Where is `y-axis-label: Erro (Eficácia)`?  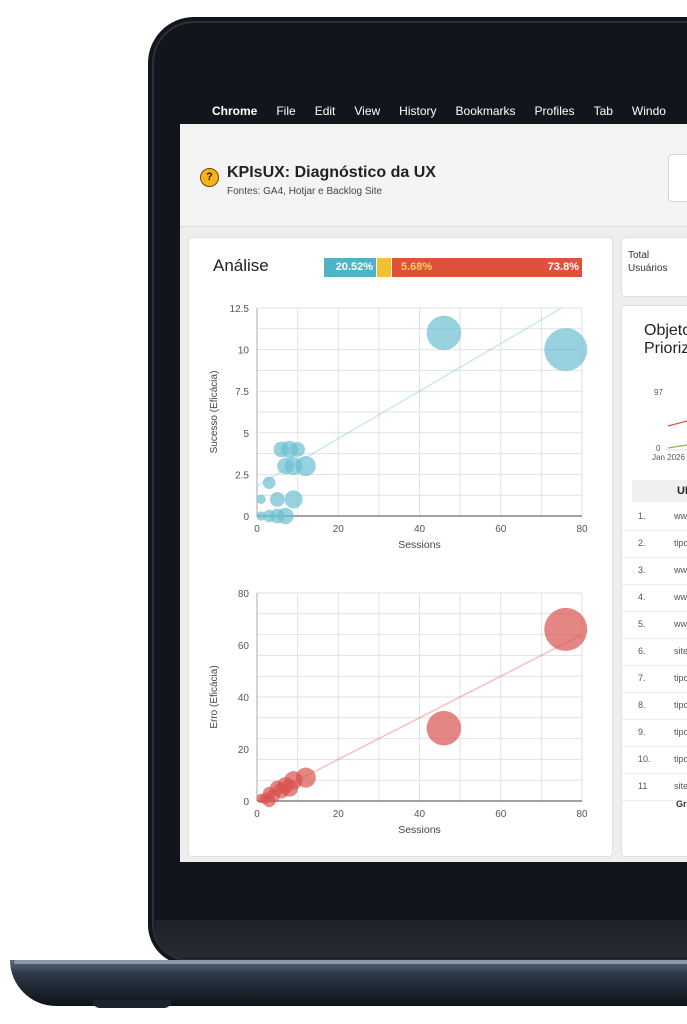 y-axis-label: Erro (Eficácia) is located at coordinates (214, 696).